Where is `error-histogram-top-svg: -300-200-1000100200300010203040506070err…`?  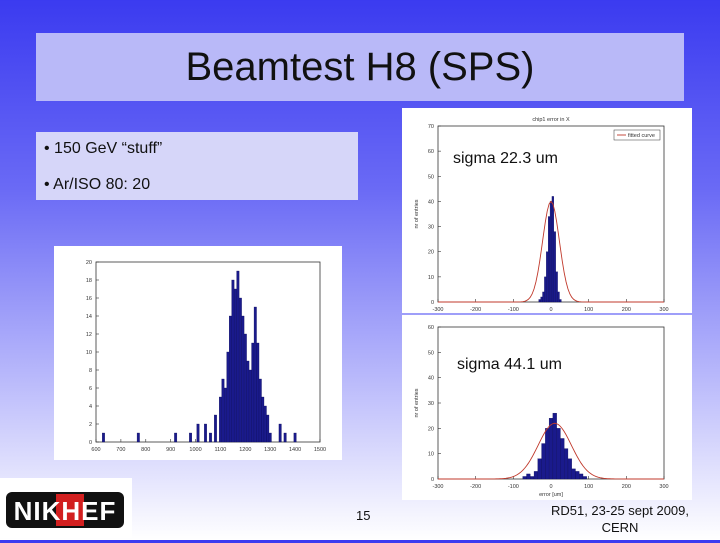 error-histogram-top-svg: -300-200-1000100200300010203040506070err… is located at coordinates (541, 215).